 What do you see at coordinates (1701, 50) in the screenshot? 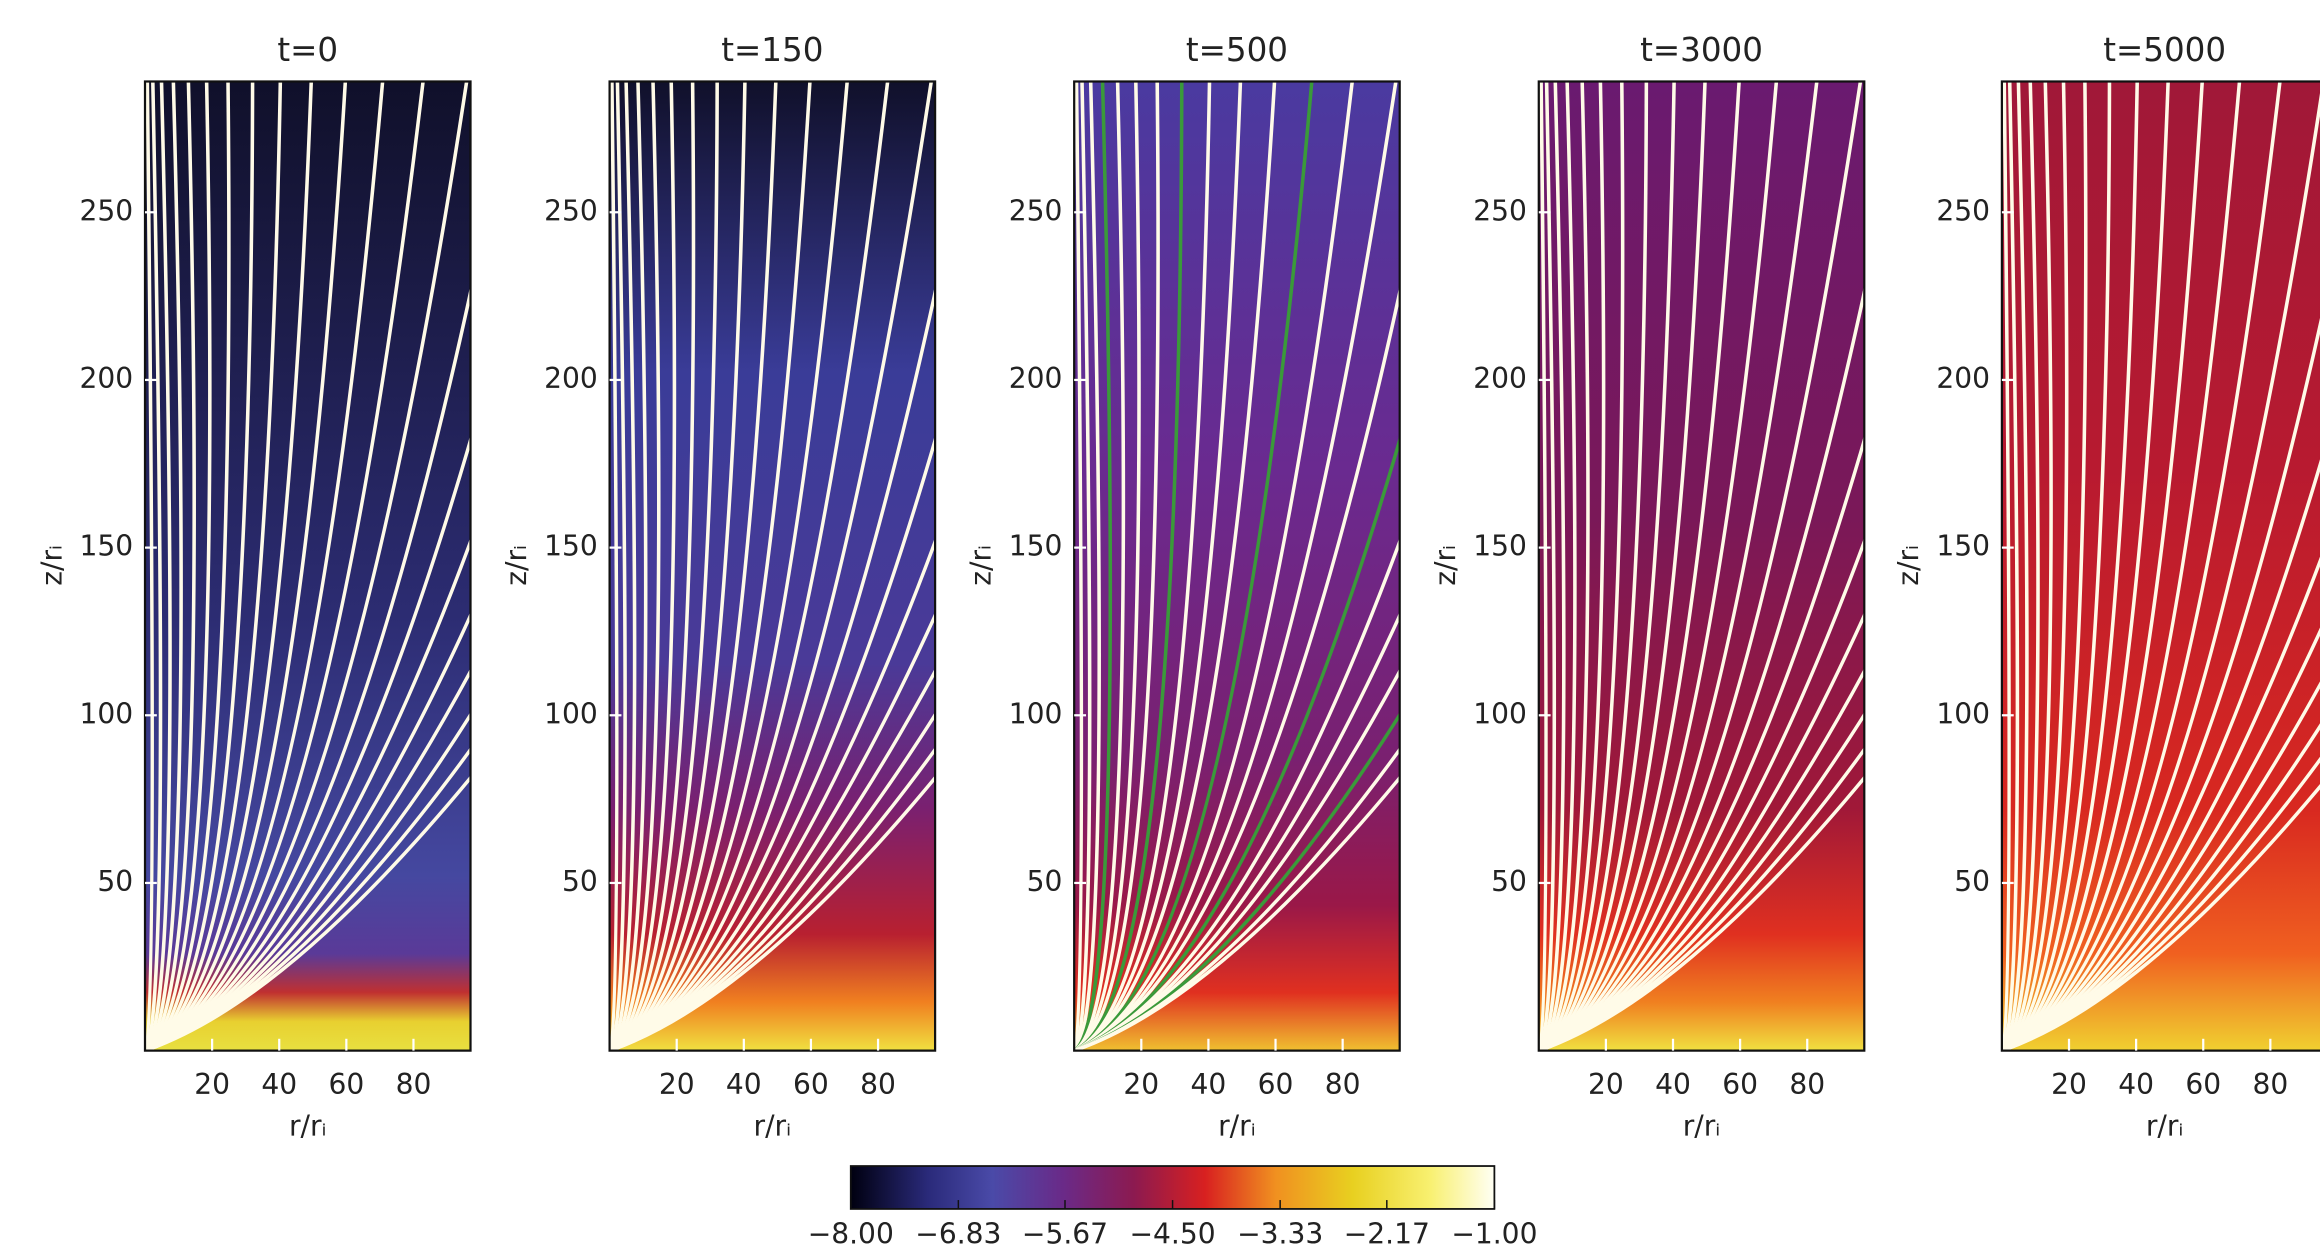
I see `panel-title: t=3000` at bounding box center [1701, 50].